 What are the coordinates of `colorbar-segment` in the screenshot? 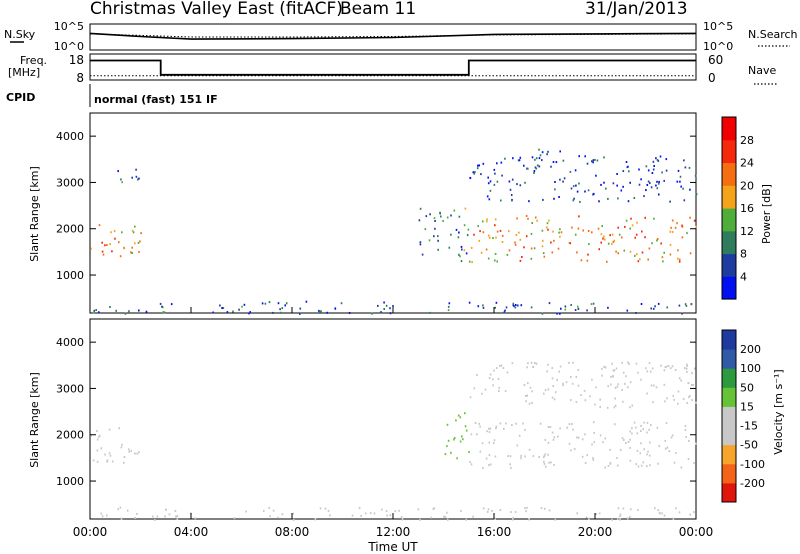 It's located at (729, 197).